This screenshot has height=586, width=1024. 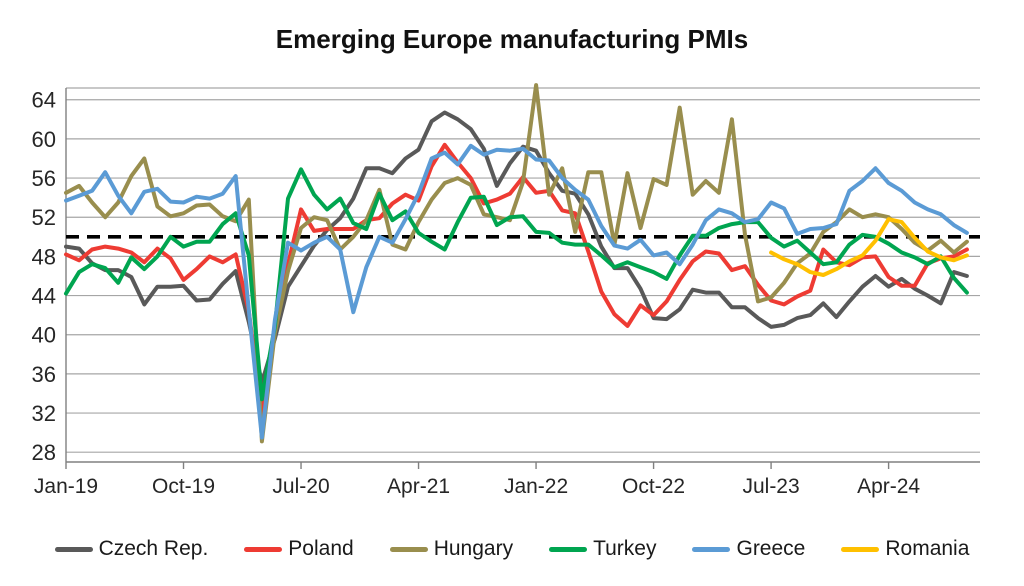 What do you see at coordinates (473, 548) in the screenshot?
I see `legend-label-hungary: Hungary` at bounding box center [473, 548].